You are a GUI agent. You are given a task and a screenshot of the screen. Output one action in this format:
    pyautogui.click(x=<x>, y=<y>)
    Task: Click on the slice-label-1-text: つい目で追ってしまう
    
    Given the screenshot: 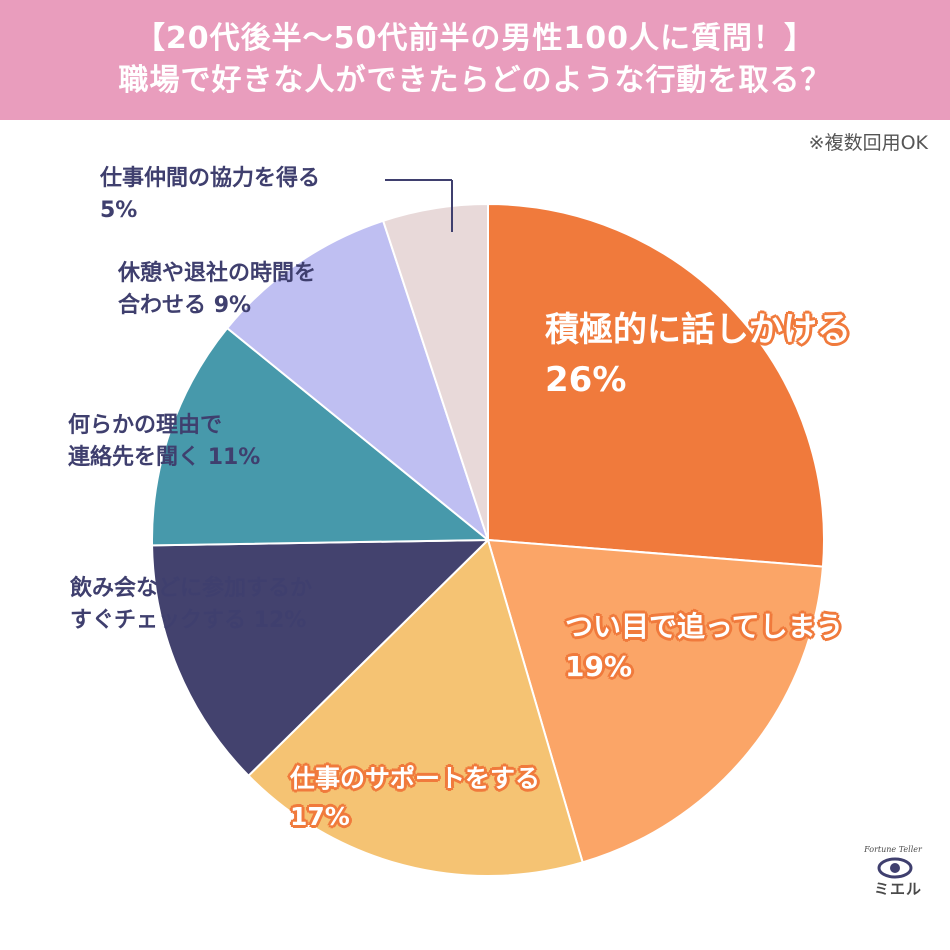 What is the action you would take?
    pyautogui.click(x=704, y=626)
    